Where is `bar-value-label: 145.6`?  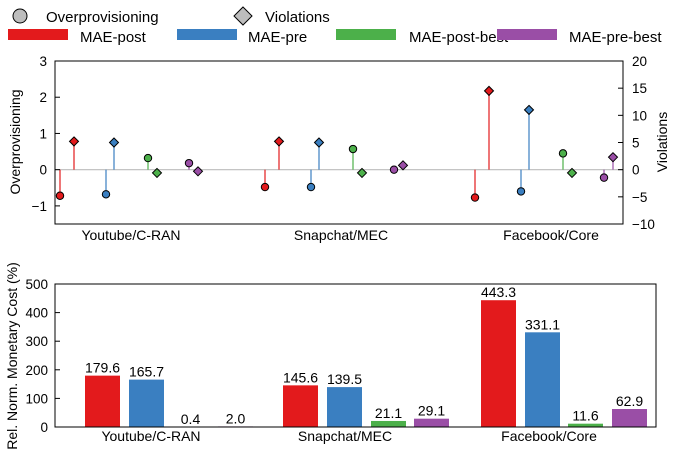 bar-value-label: 145.6 is located at coordinates (300, 377).